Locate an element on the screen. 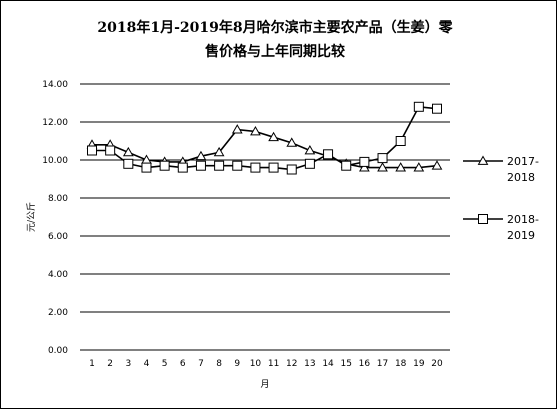 This screenshot has width=557, height=409. y-tick-label: 8.00 is located at coordinates (58, 199).